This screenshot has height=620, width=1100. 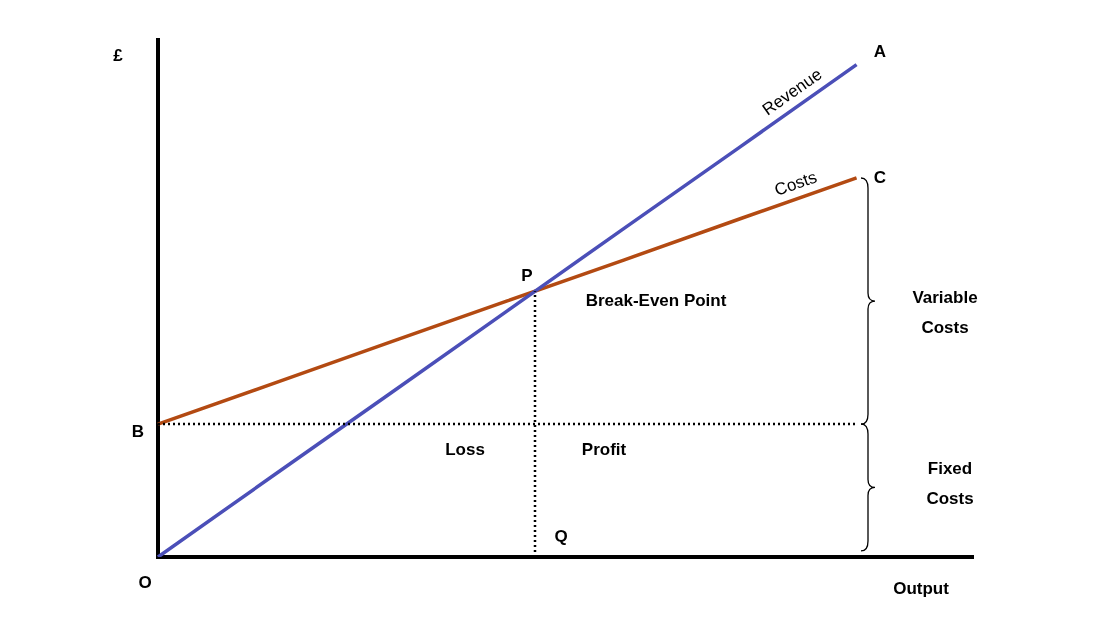 What do you see at coordinates (604, 449) in the screenshot?
I see `annotation: Profit` at bounding box center [604, 449].